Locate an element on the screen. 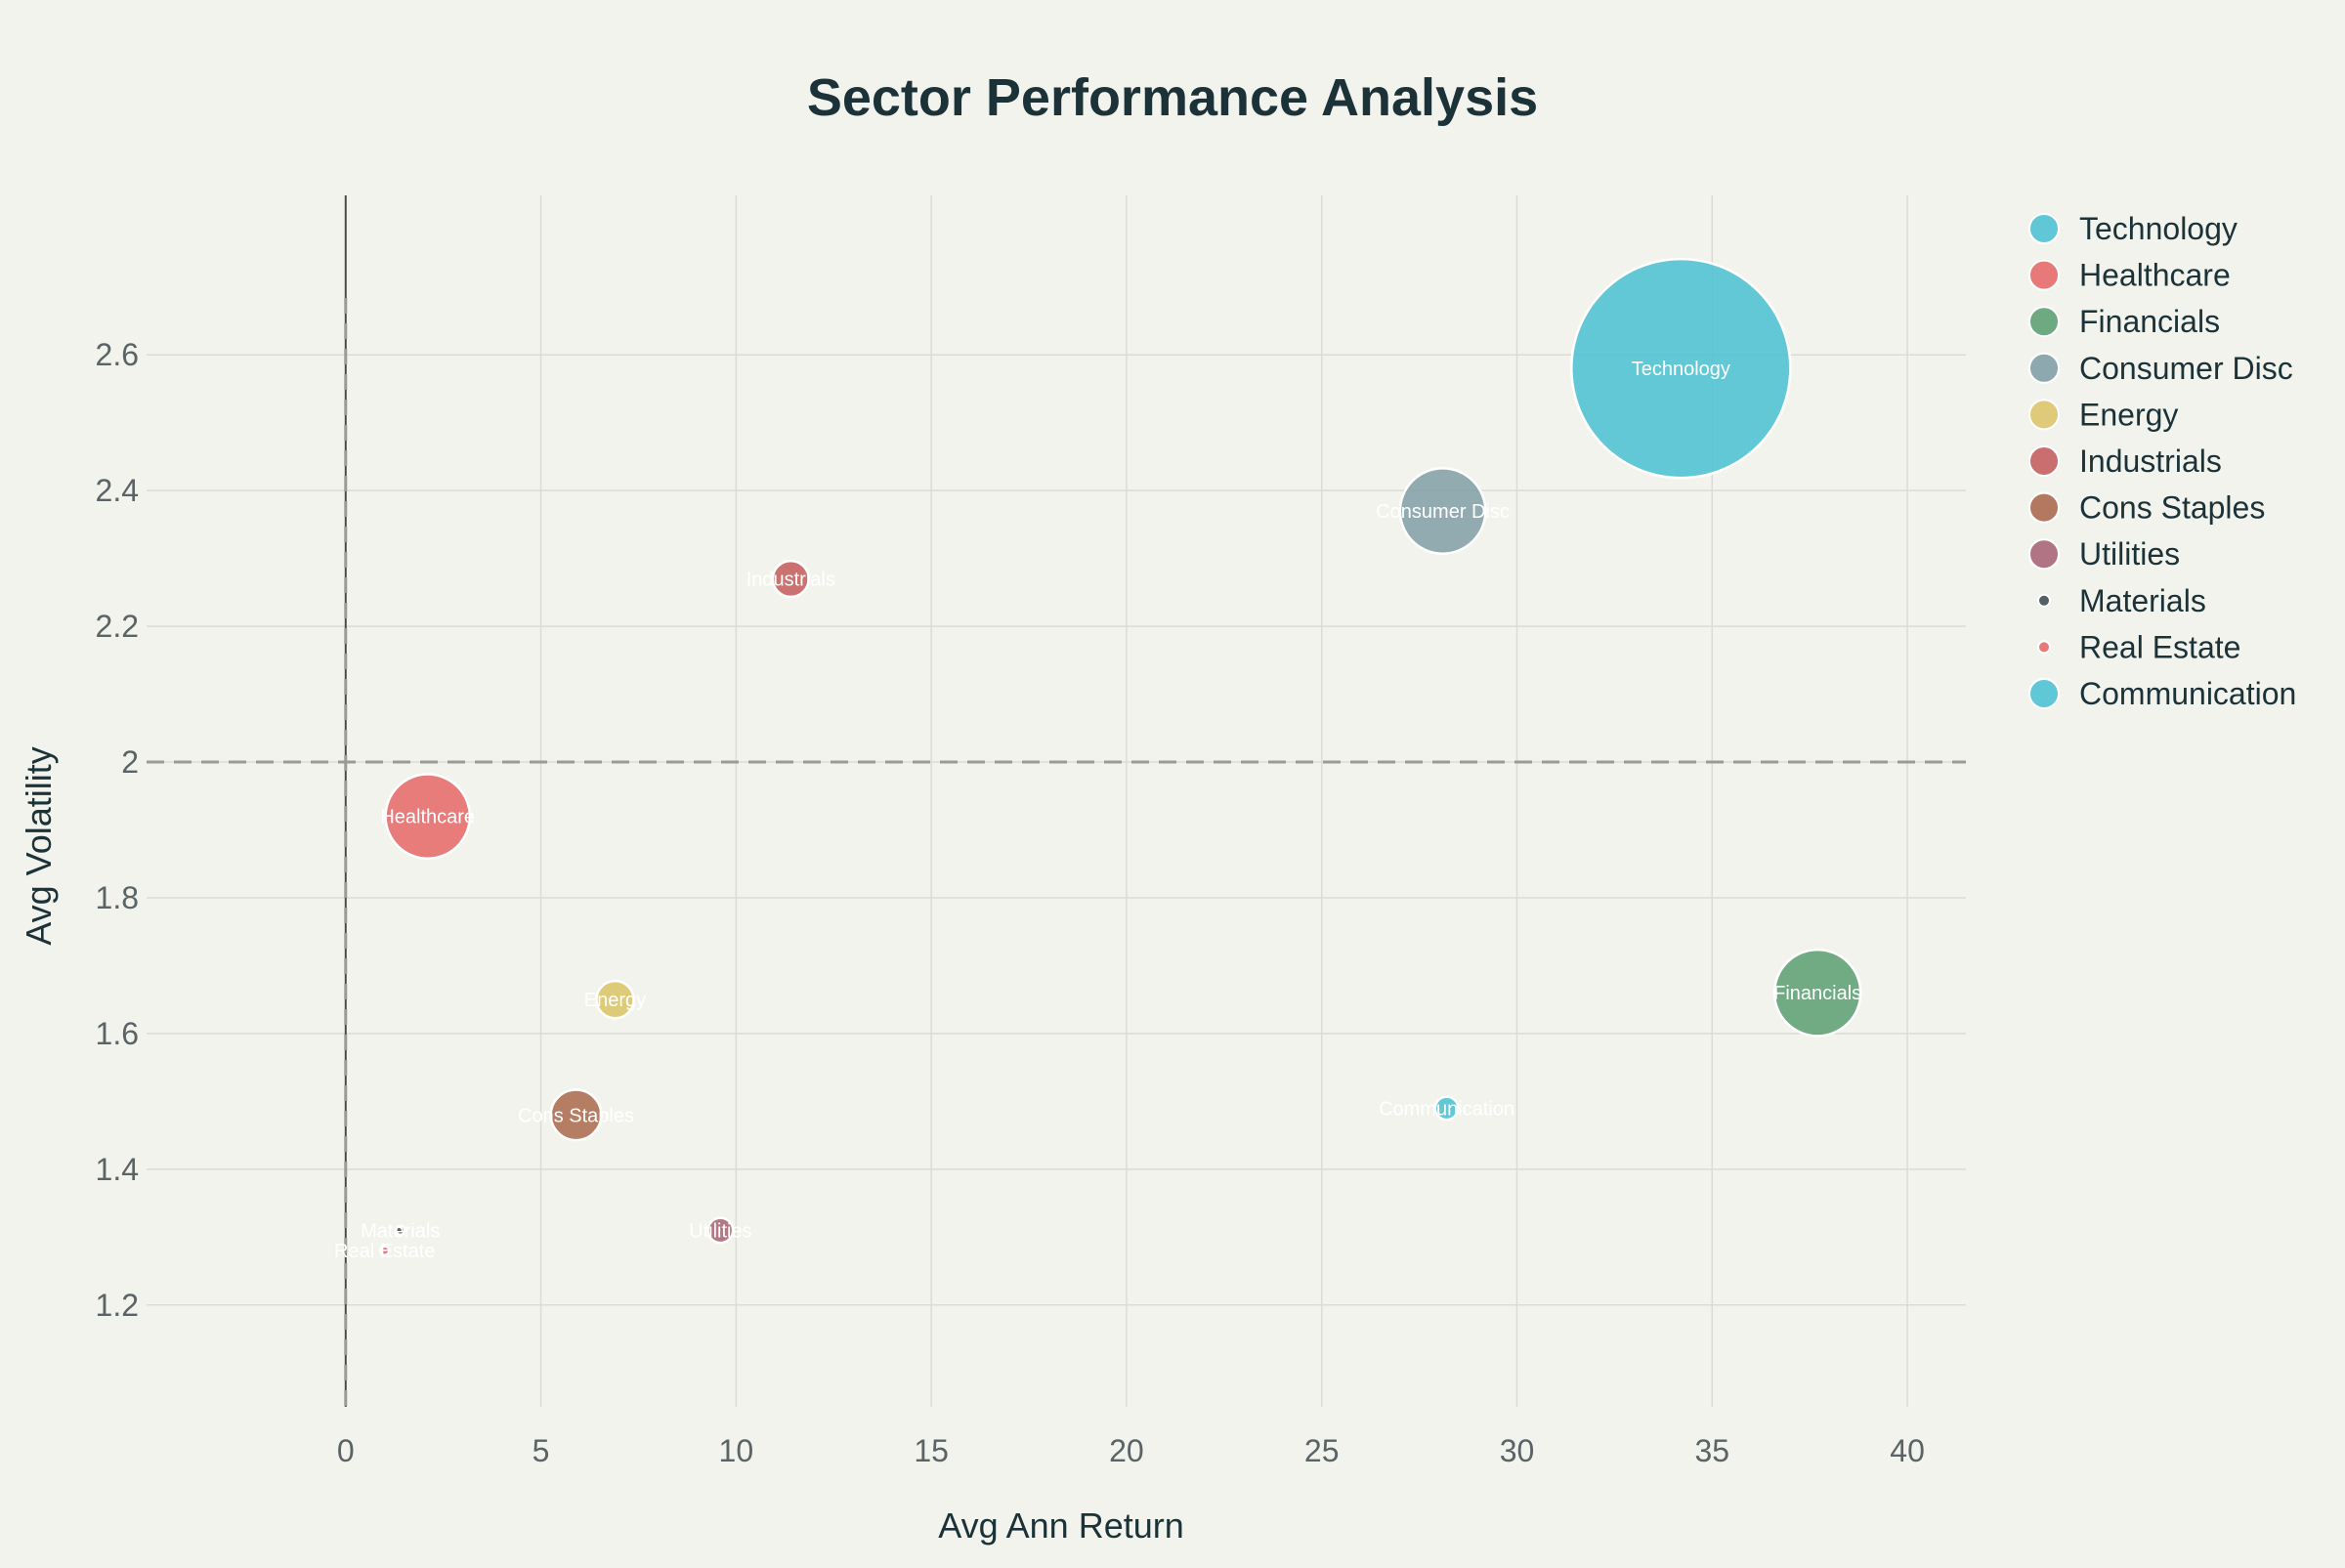 The image size is (2345, 1568). legend-item-cons-staples: Cons Staples is located at coordinates (2146, 508).